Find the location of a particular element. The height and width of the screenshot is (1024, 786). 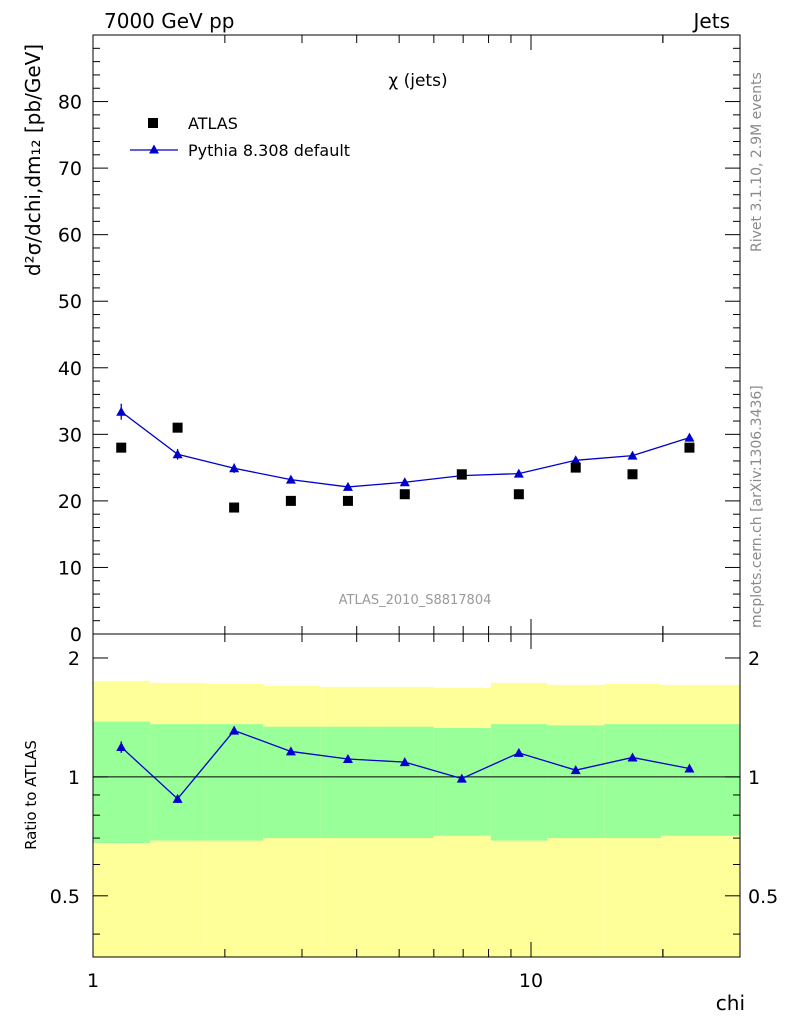

legend-pythia-marker is located at coordinates (154, 149).